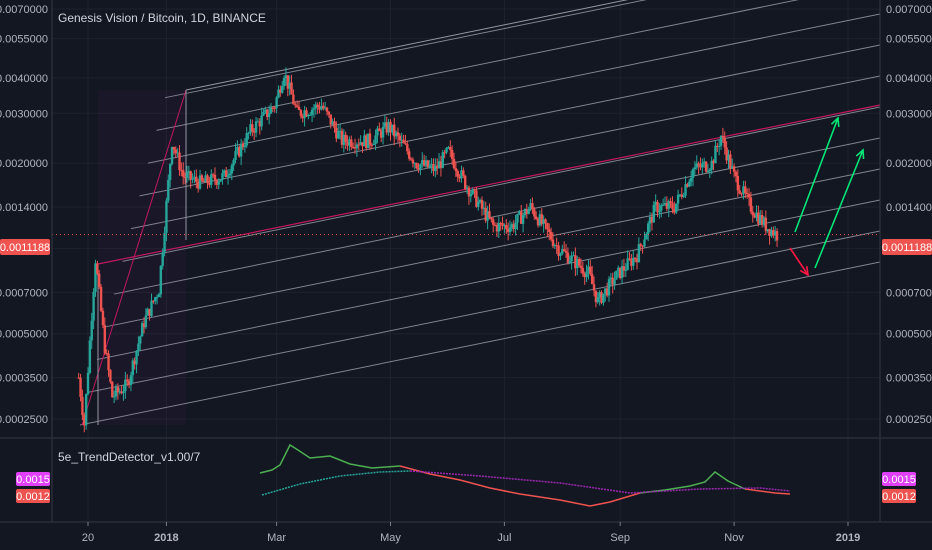 Image resolution: width=932 pixels, height=550 pixels. I want to click on symbol-title: Genesis Vision / Bitcoin, 1D, BINANCE, so click(162, 18).